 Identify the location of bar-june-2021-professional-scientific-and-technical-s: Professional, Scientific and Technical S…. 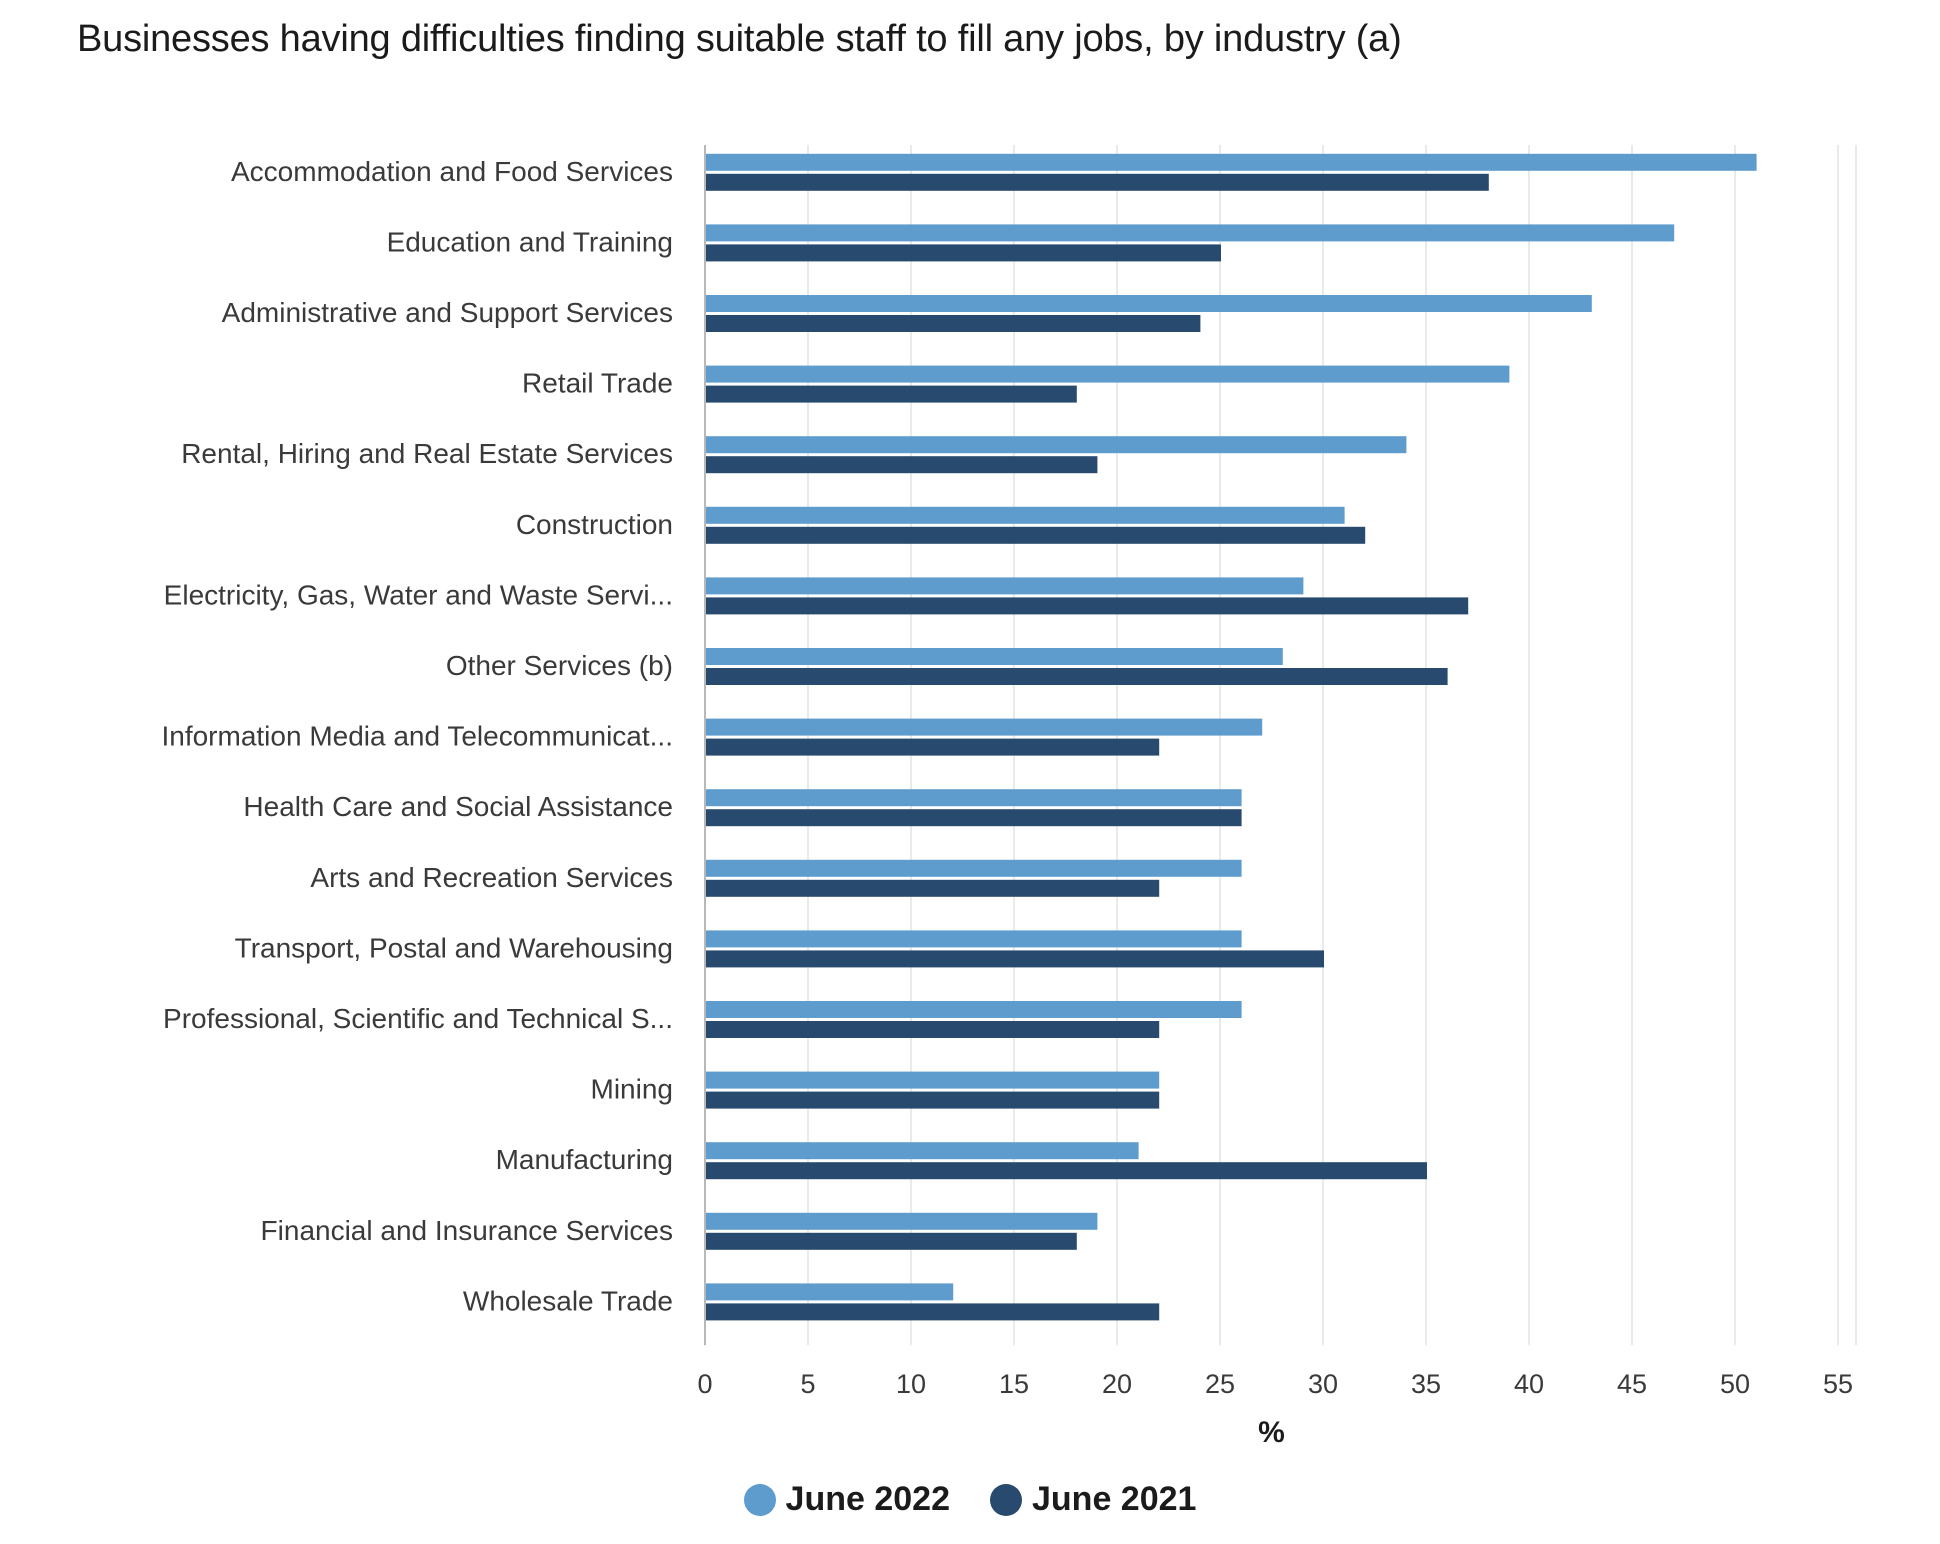
(933, 1029).